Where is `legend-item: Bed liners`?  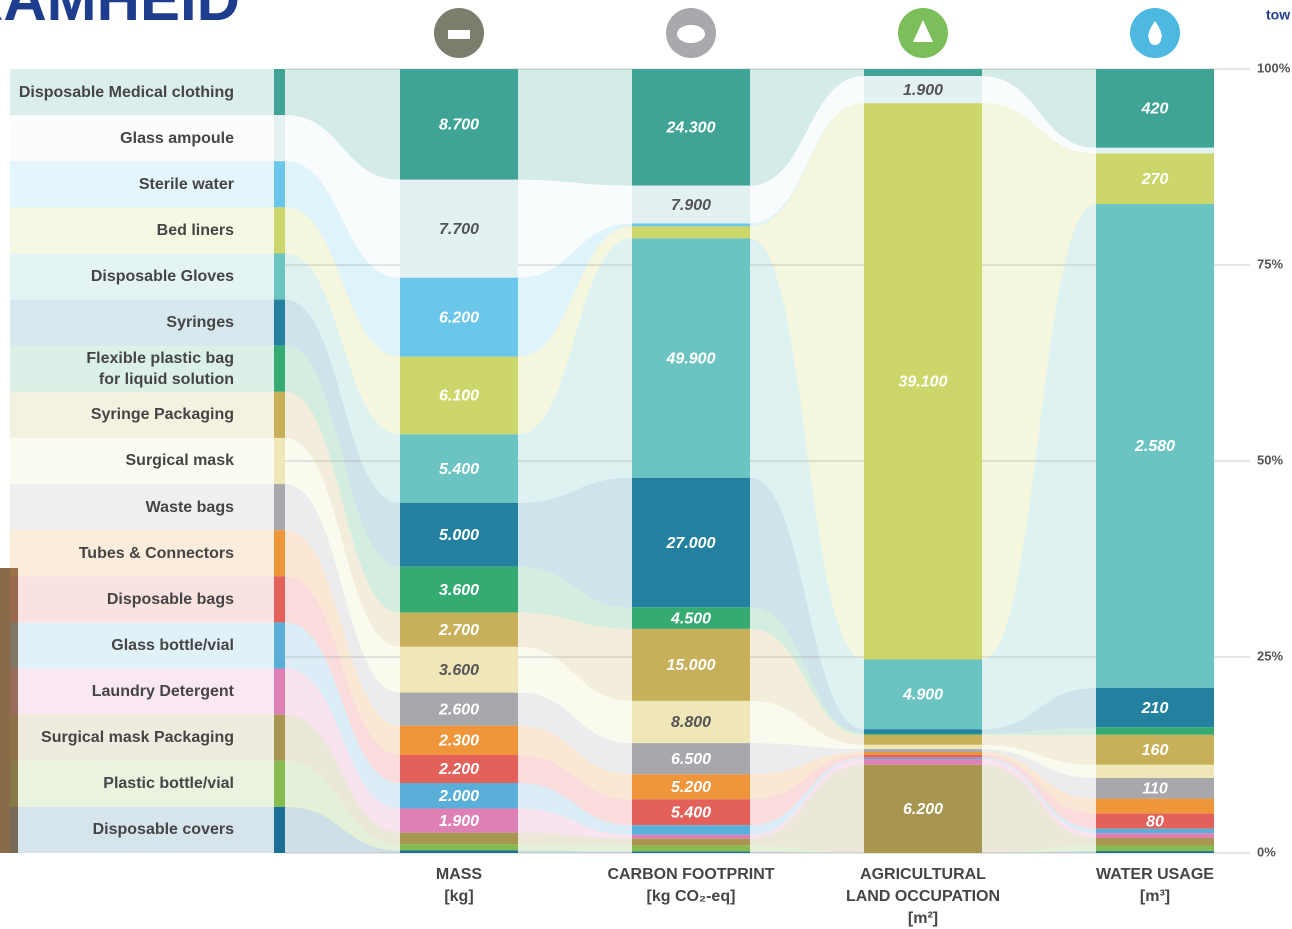
legend-item: Bed liners is located at coordinates (142, 230).